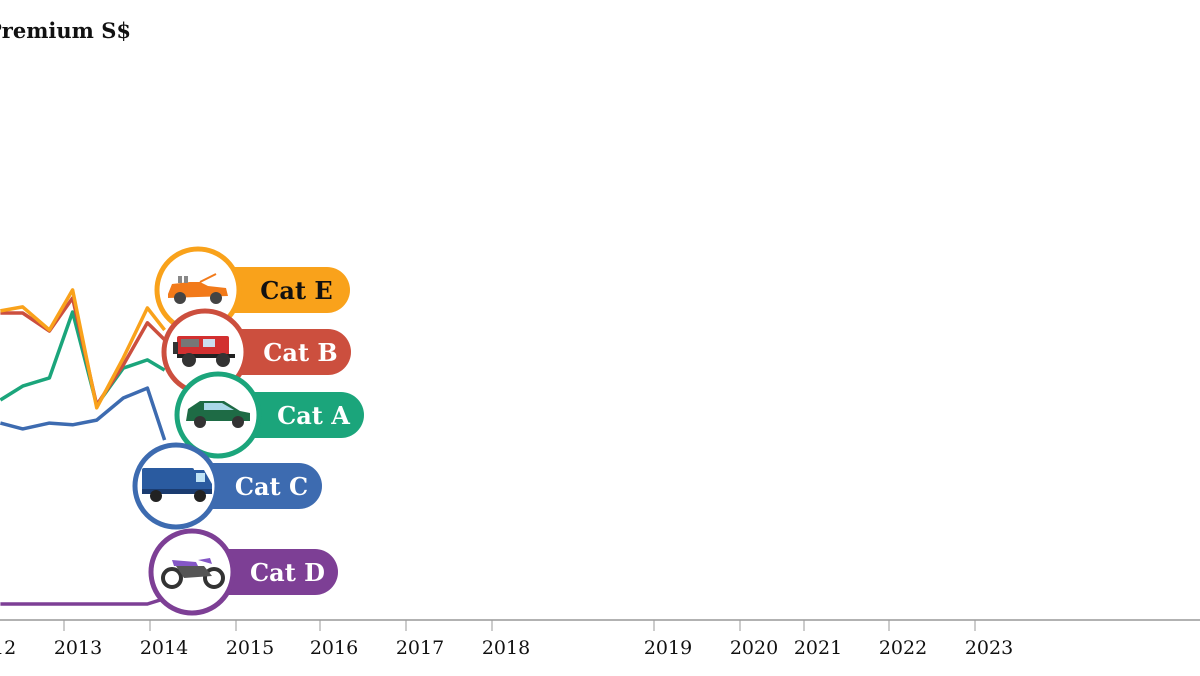  What do you see at coordinates (668, 648) in the screenshot?
I see `x-tick-label: 2019` at bounding box center [668, 648].